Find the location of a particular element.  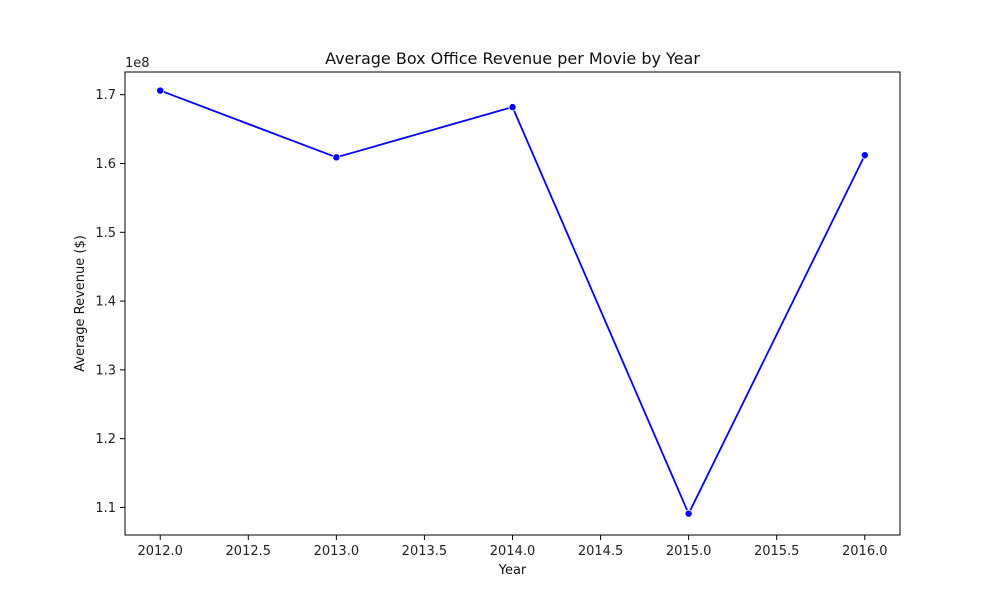

x-axis-label: Year is located at coordinates (512, 570).